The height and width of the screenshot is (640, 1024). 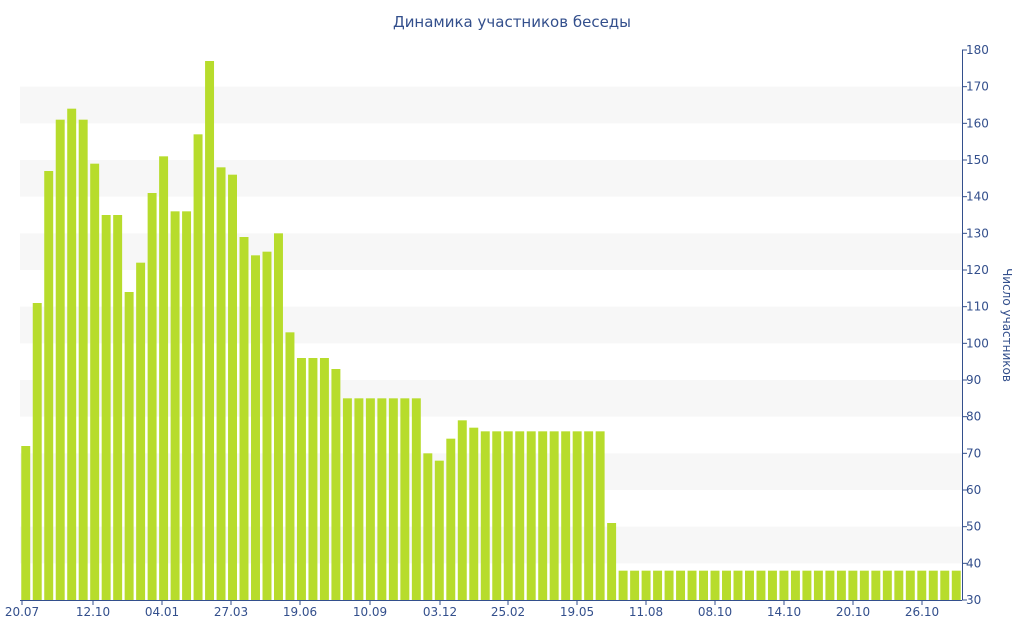 What do you see at coordinates (977, 160) in the screenshot?
I see `y-tick-label: 150` at bounding box center [977, 160].